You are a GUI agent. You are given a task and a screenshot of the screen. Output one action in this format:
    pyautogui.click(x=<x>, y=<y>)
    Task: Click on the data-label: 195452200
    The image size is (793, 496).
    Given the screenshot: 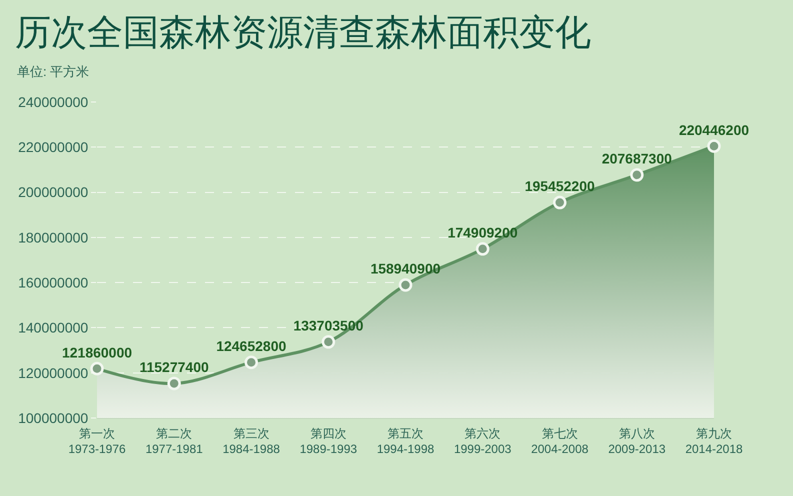 What is the action you would take?
    pyautogui.click(x=559, y=186)
    